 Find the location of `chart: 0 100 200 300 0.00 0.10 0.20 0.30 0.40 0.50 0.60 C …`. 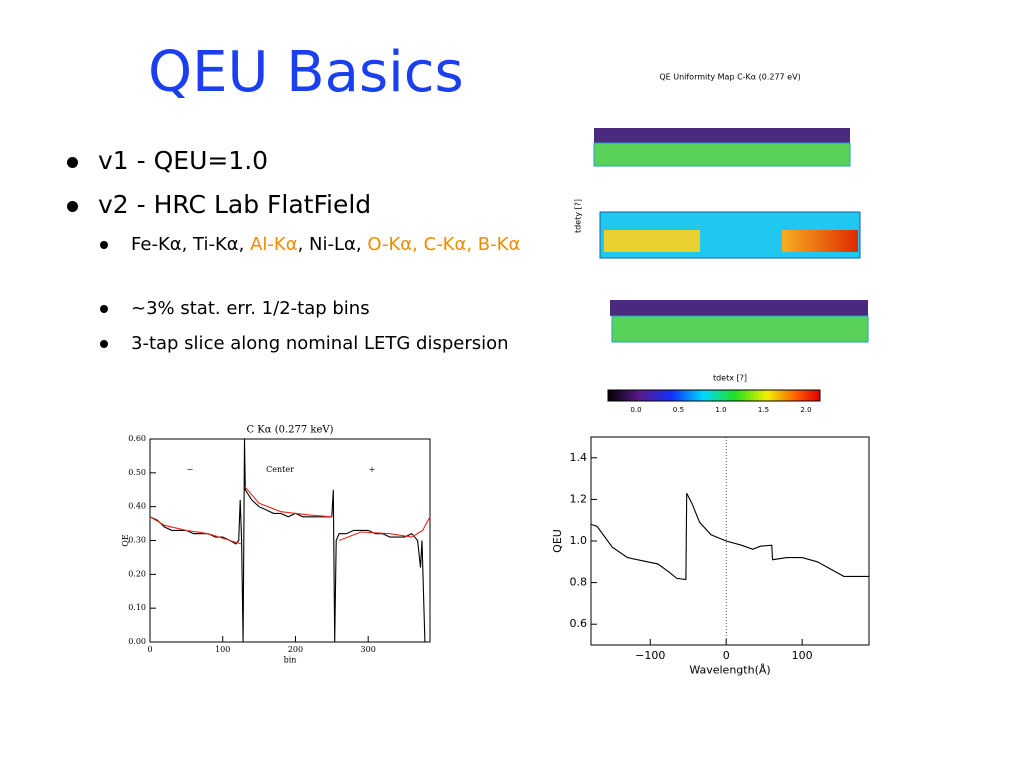

chart: 0 100 200 300 0.00 0.10 0.20 0.30 0.40 0.50 0.60 C … is located at coordinates (276, 544).